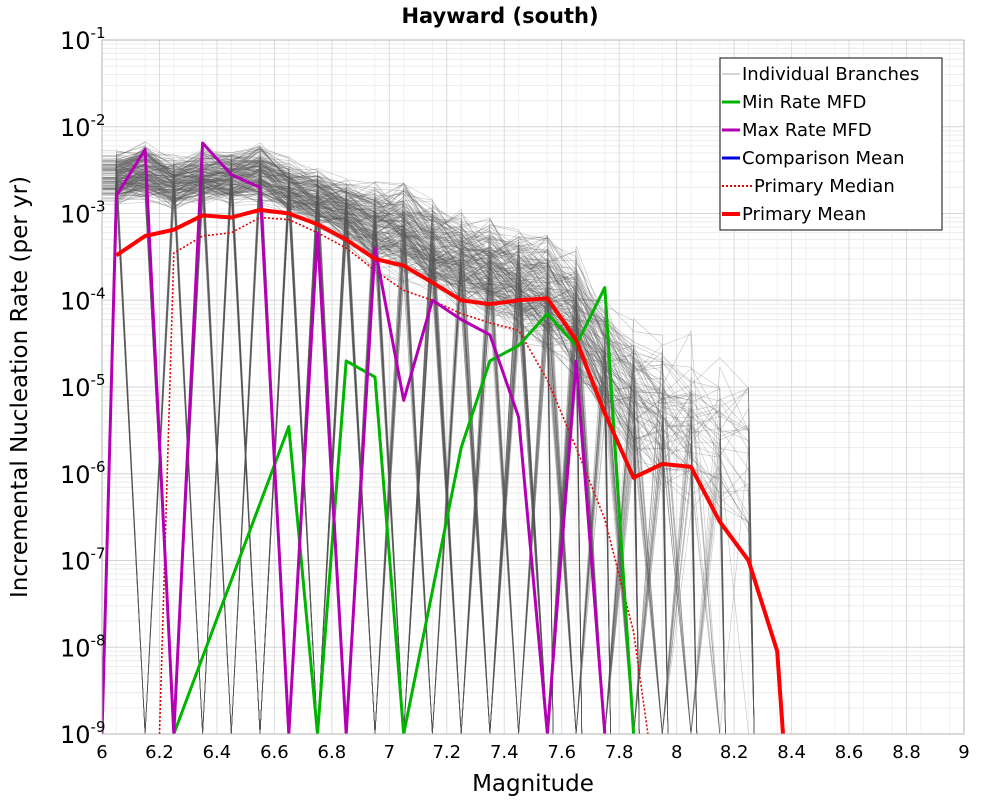 This screenshot has width=1000, height=800. I want to click on y-tick-label: 10⁻⁸, so click(83, 646).